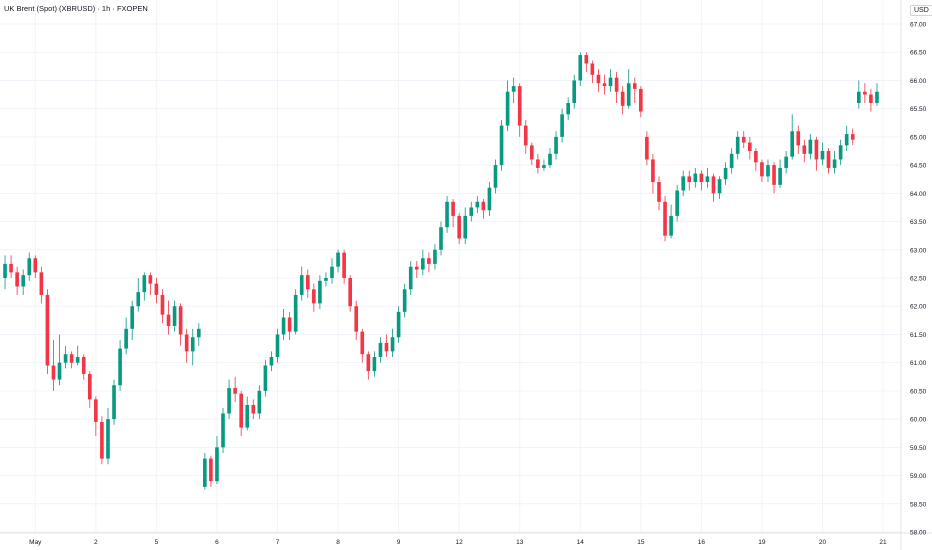 Image resolution: width=932 pixels, height=550 pixels. What do you see at coordinates (35, 542) in the screenshot?
I see `x-tick-label: May` at bounding box center [35, 542].